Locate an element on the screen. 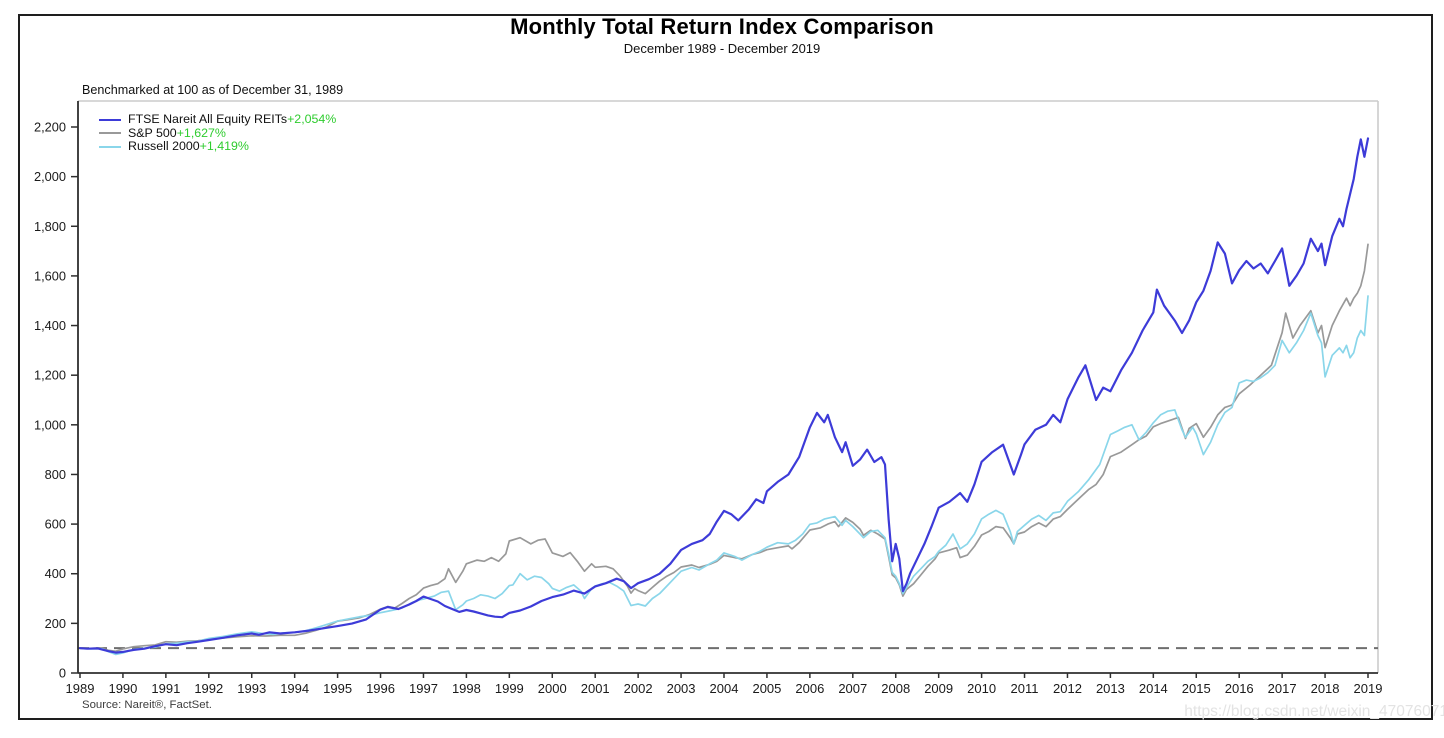  x-tick-label: 2012 is located at coordinates (1067, 688).